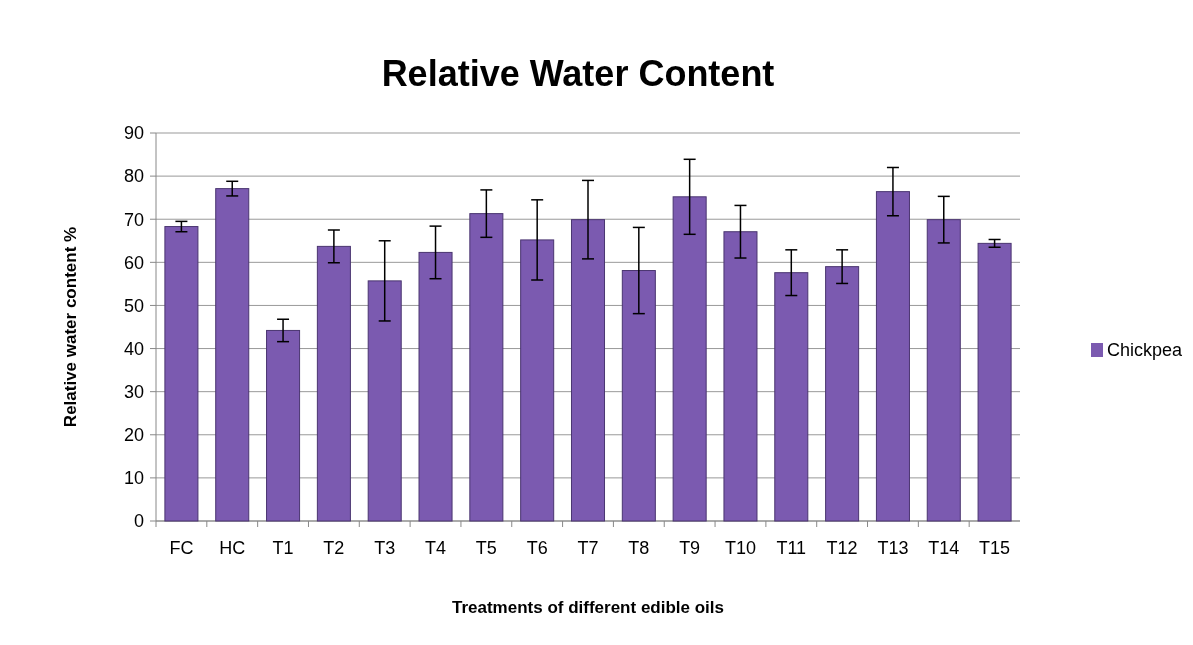 Image resolution: width=1193 pixels, height=645 pixels. Describe the element at coordinates (537, 548) in the screenshot. I see `x-tick-label: T6` at that location.